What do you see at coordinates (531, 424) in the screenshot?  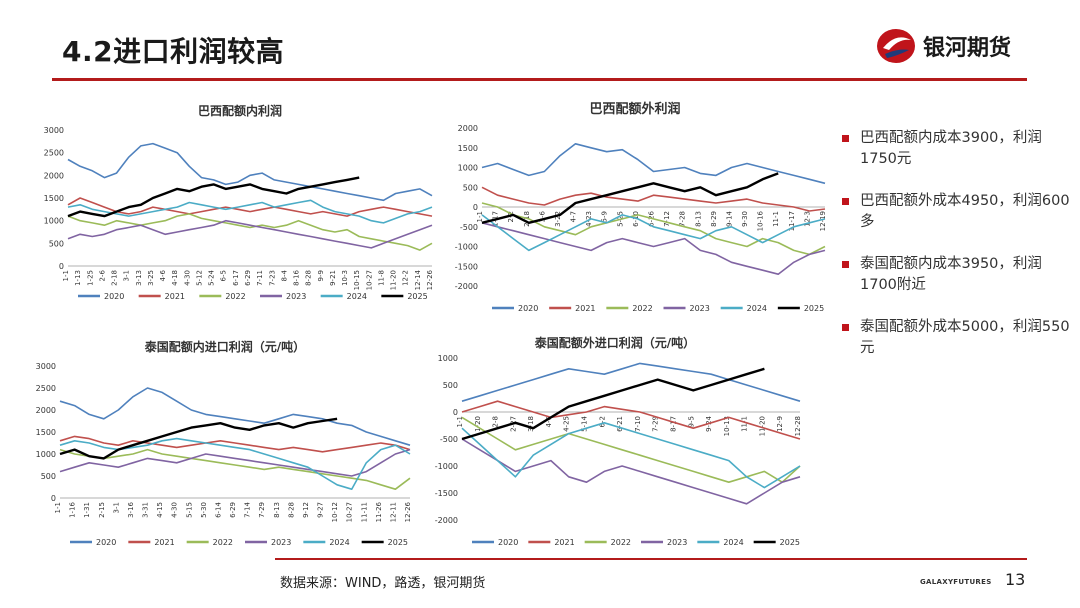 I see `x-tick-label: 3-18` at bounding box center [531, 424].